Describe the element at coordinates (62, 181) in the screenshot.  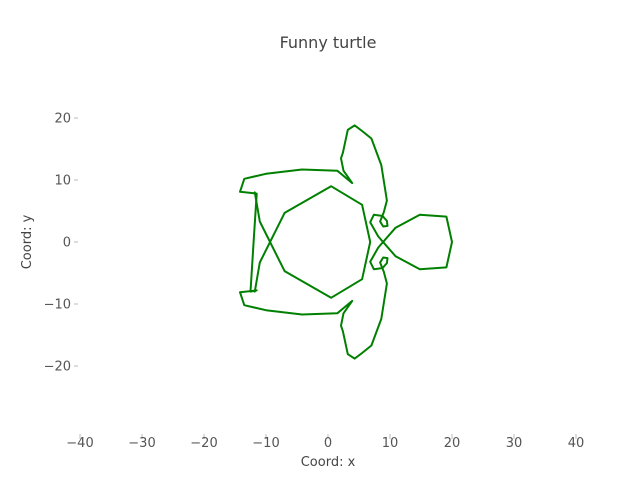
I see `y-tick-label: 10` at that location.